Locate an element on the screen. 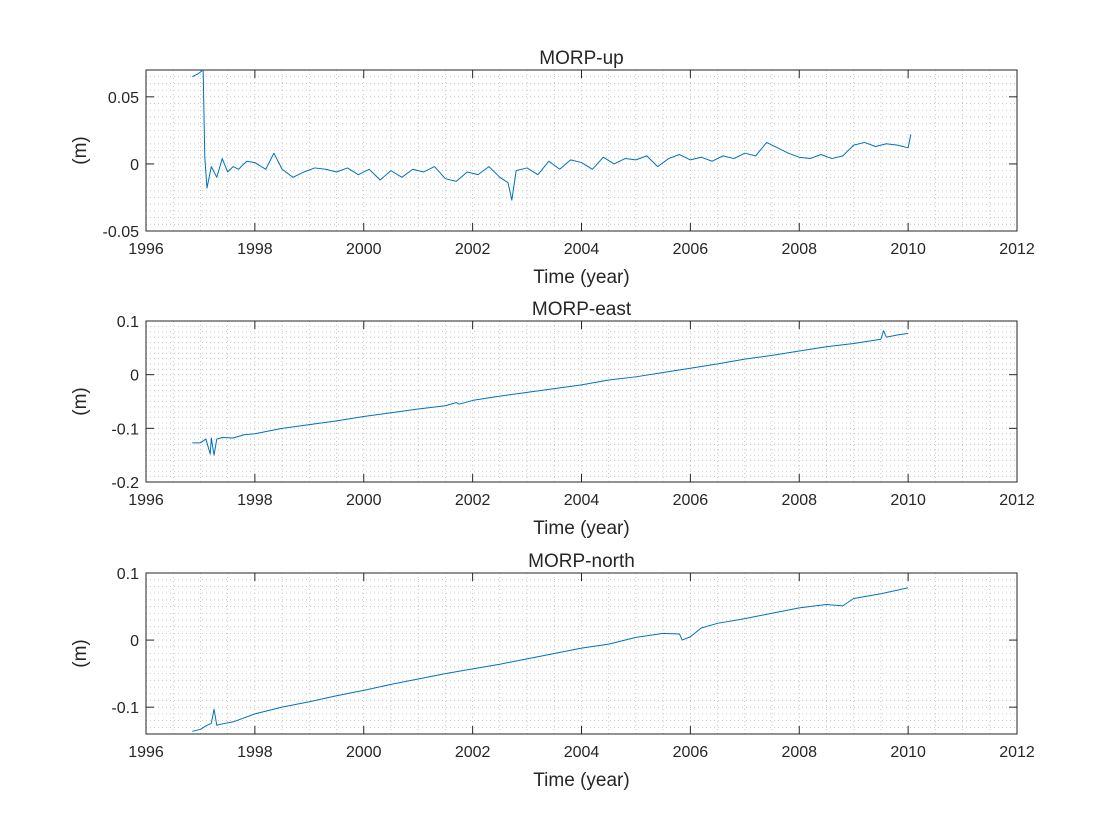 Image resolution: width=1120 pixels, height=840 pixels. y-tick-label: -0.2 is located at coordinates (125, 483).